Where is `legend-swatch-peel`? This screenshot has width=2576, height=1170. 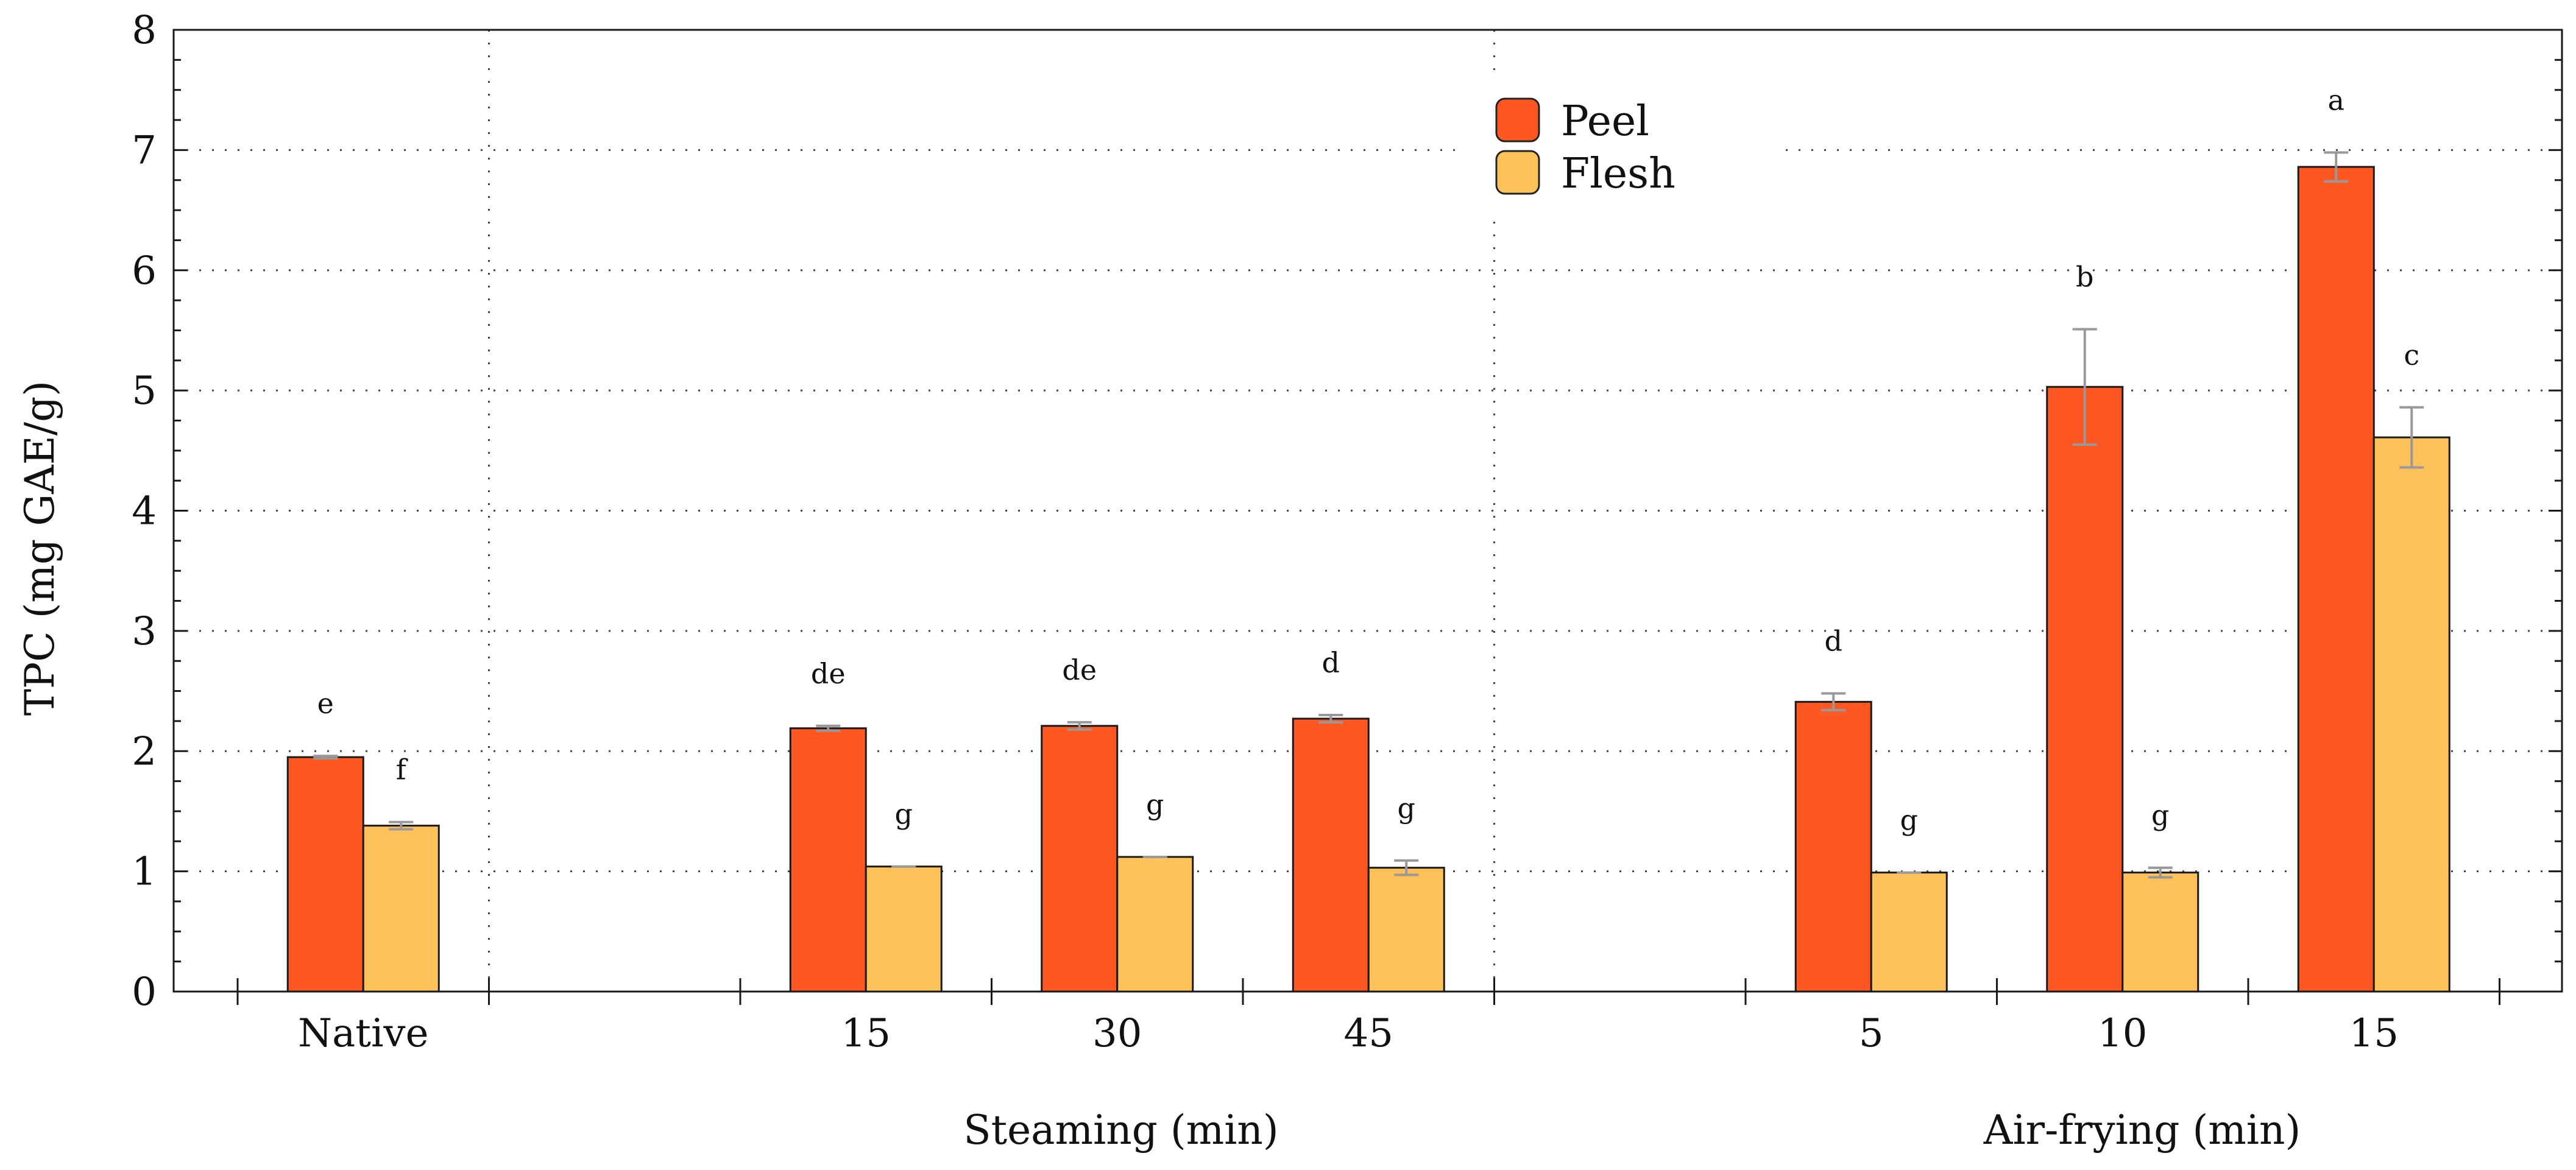
legend-swatch-peel is located at coordinates (1517, 120).